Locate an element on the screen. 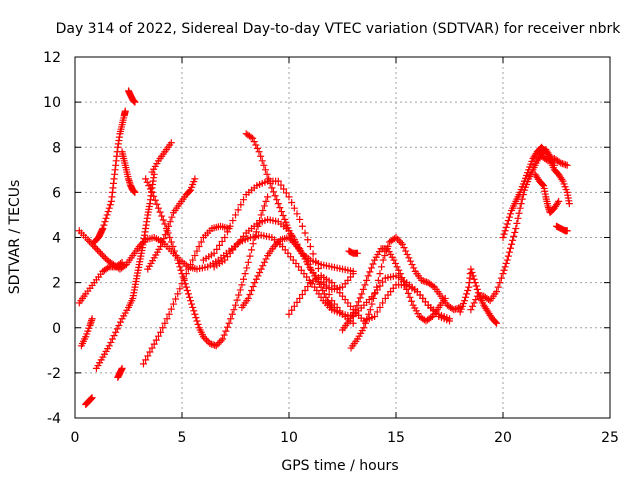  y-tick-label: -2 is located at coordinates (54, 374).